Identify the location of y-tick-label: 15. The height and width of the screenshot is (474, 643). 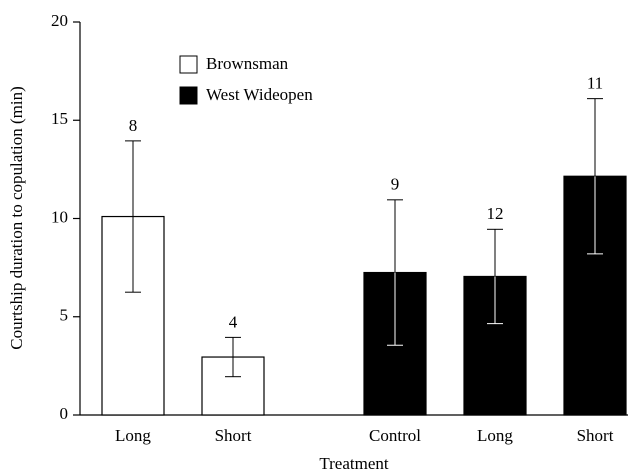
(59, 118).